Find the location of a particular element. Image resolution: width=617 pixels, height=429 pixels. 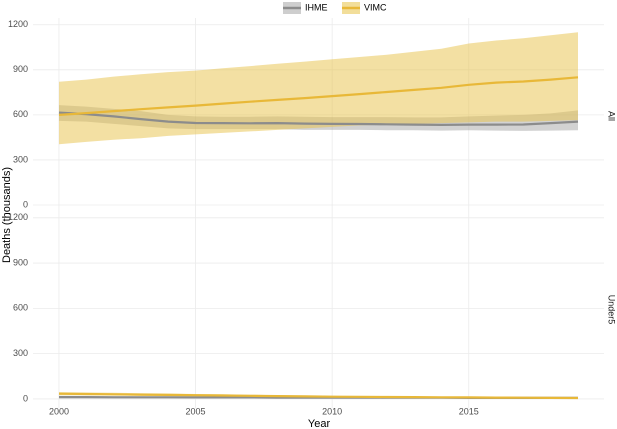

y-axis-title: Deaths (thousands) is located at coordinates (7, 215).